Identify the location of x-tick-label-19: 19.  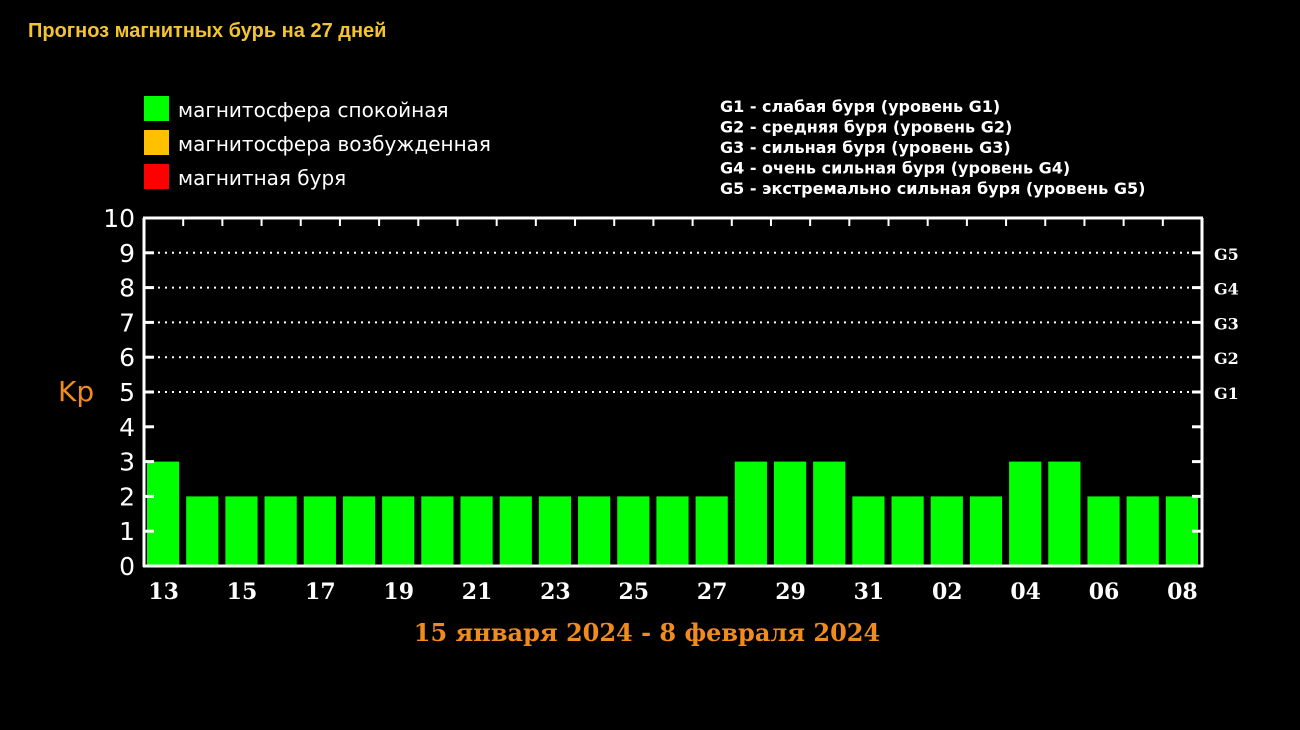
(398, 592).